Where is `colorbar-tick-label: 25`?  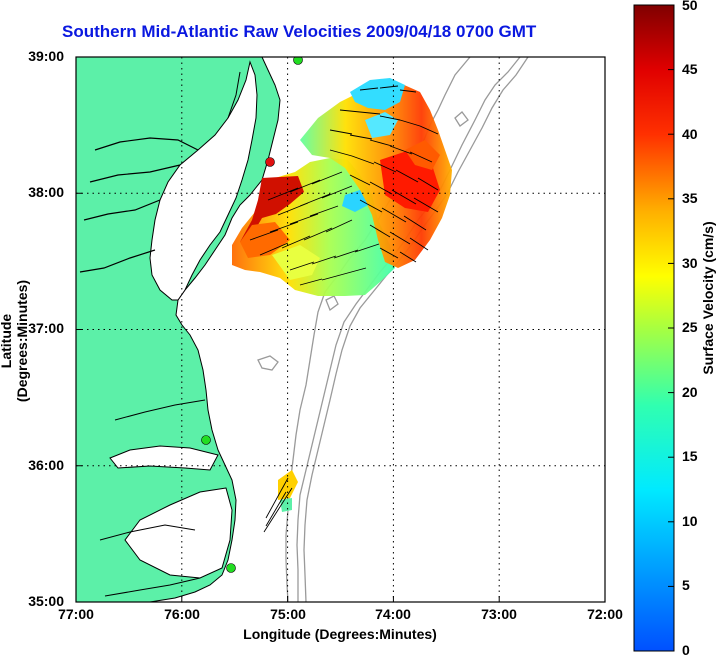
colorbar-tick-label: 25 is located at coordinates (690, 327).